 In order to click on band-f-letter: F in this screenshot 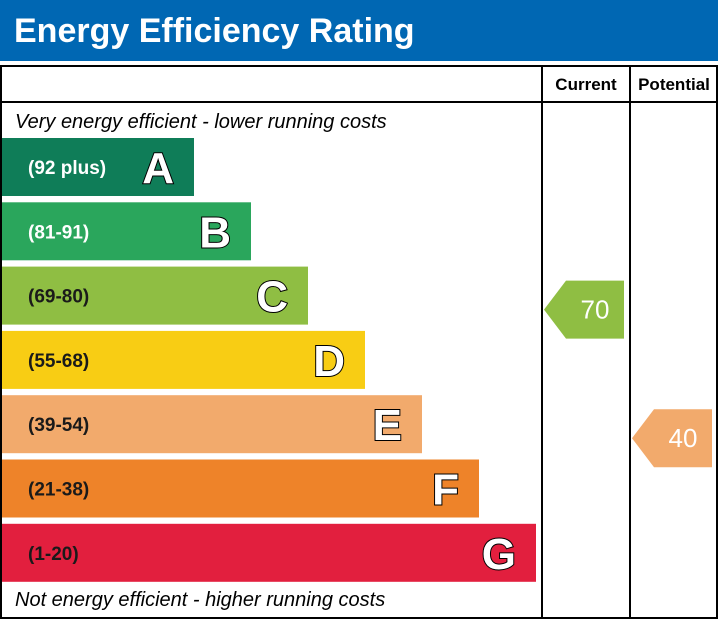, I will do `click(445, 490)`.